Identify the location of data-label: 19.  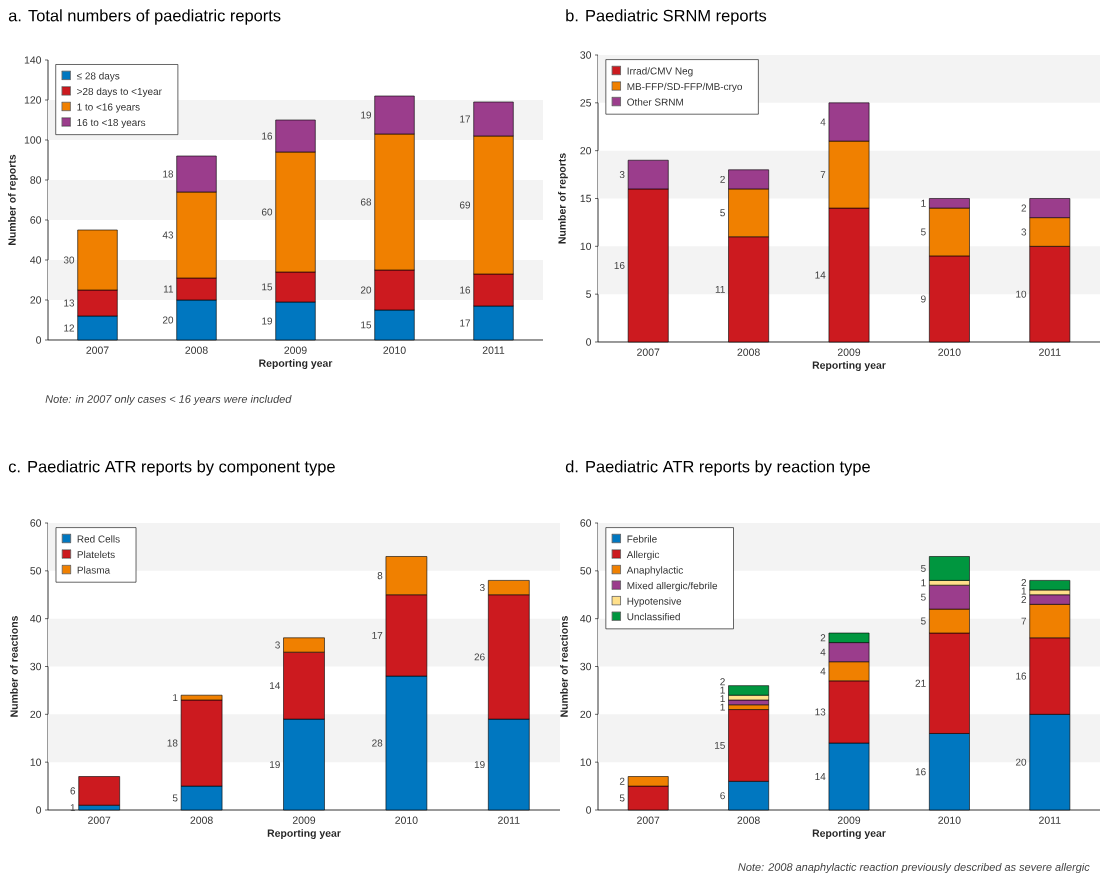
(267, 321).